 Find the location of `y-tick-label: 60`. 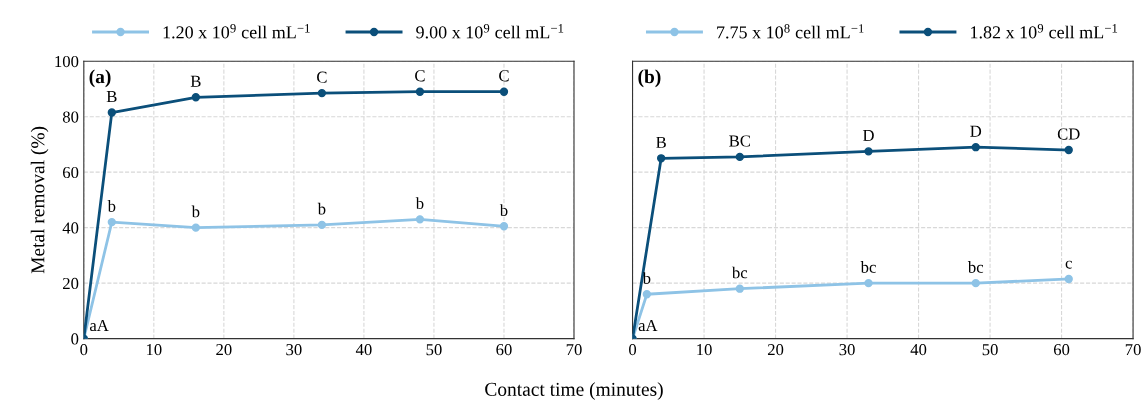

y-tick-label: 60 is located at coordinates (70, 172).